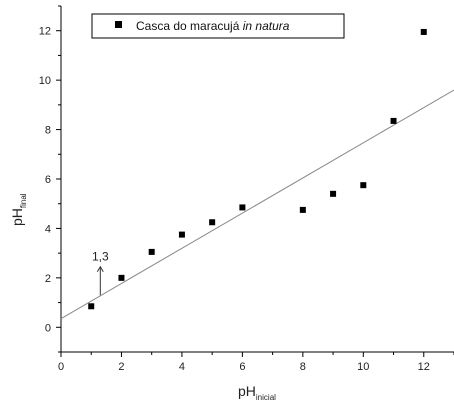 The height and width of the screenshot is (405, 454). What do you see at coordinates (48, 180) in the screenshot?
I see `y-tick-label: 6` at bounding box center [48, 180].